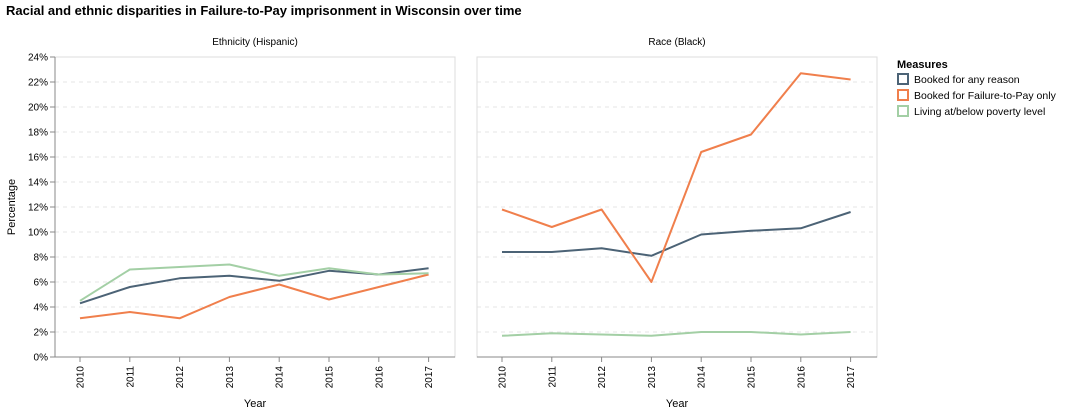 Image resolution: width=1068 pixels, height=419 pixels. I want to click on y-tick-label: 4%, so click(41, 308).